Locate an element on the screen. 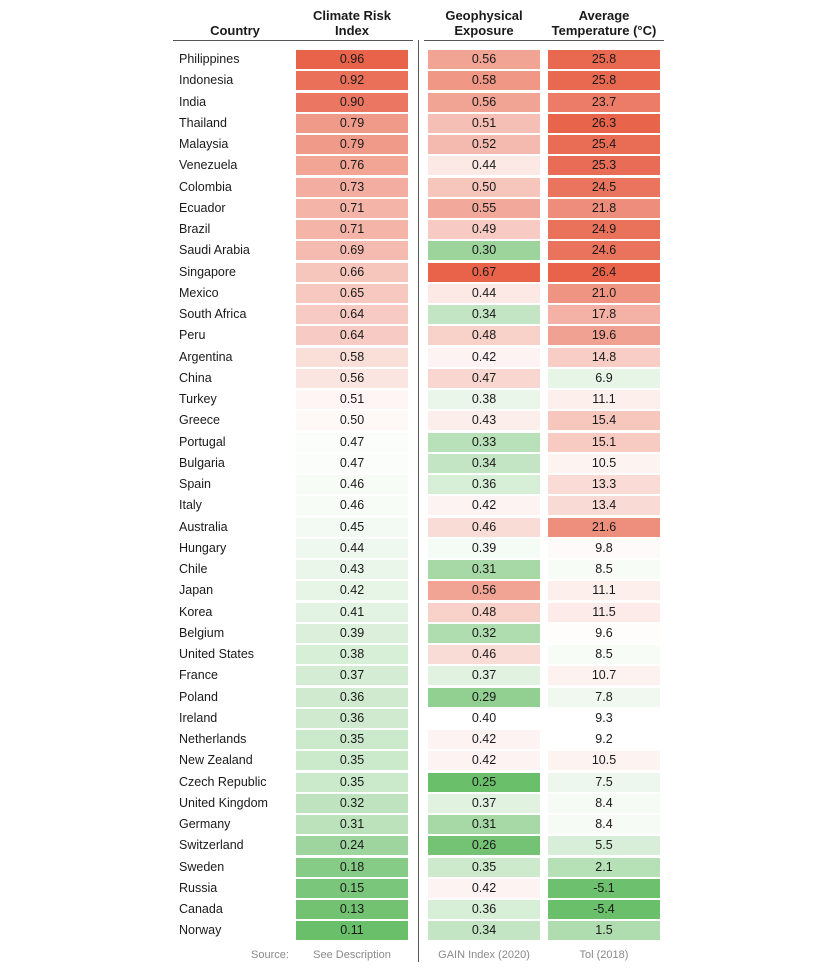  cell-climate-risk-index: 0.31 is located at coordinates (352, 824).